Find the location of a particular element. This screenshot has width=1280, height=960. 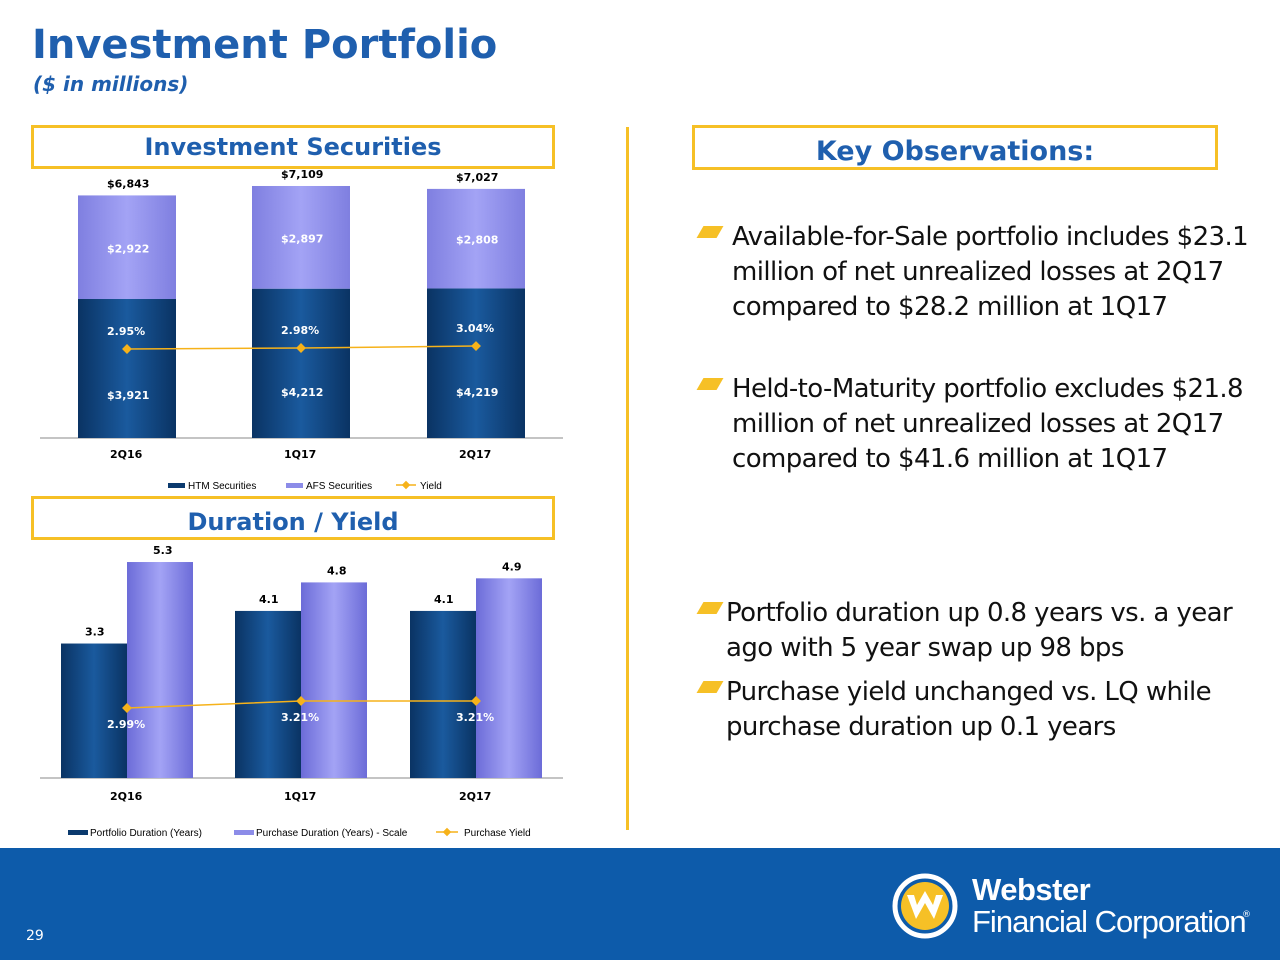

afs-data-label: $2,922 is located at coordinates (128, 248).